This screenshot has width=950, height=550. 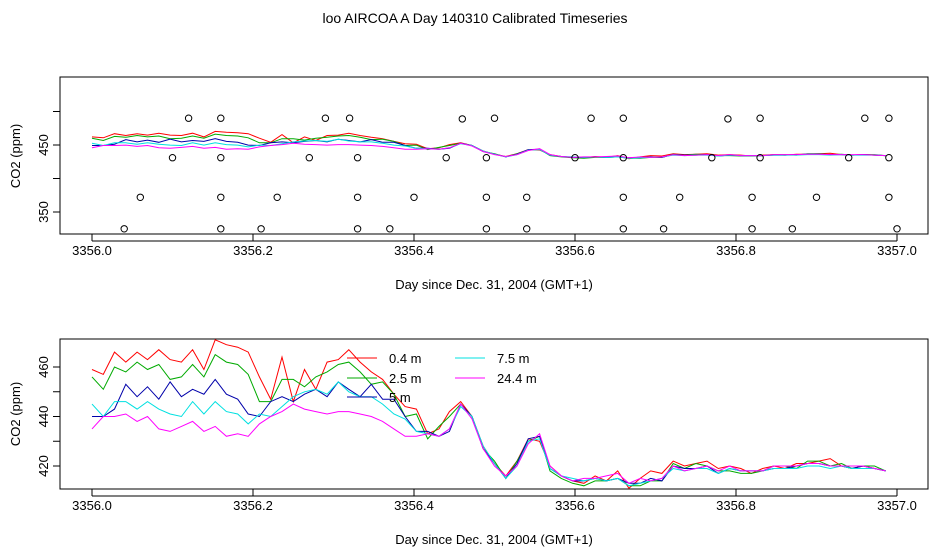 I want to click on bottom-series-24-4-mm-line, so click(x=488, y=443).